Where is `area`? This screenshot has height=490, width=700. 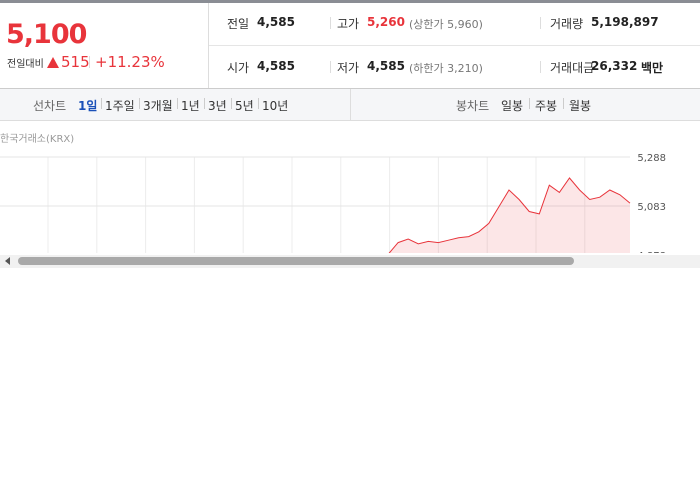 area is located at coordinates (509, 215).